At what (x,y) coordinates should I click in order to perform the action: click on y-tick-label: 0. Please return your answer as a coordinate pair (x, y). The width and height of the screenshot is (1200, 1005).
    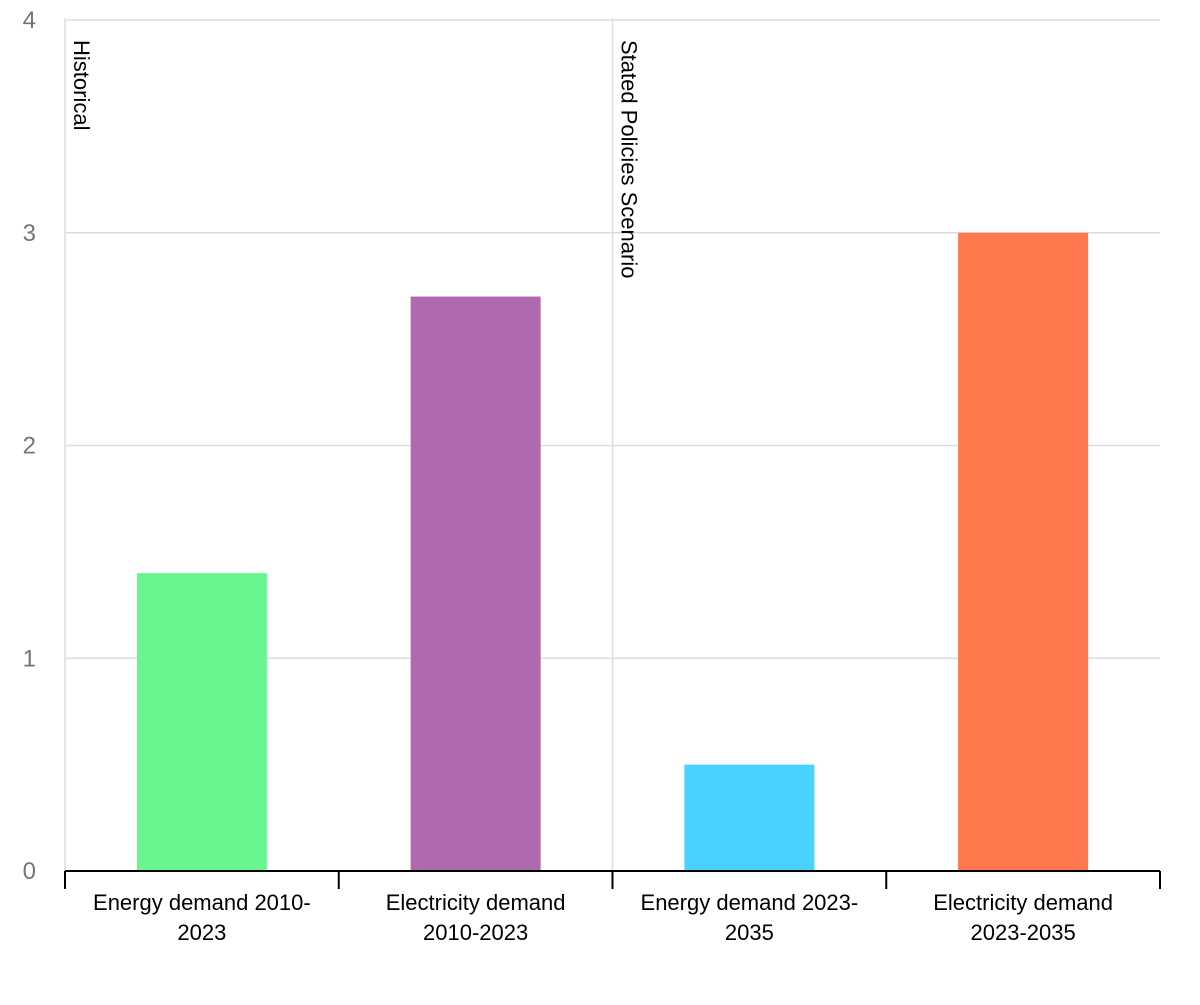
    Looking at the image, I should click on (29, 871).